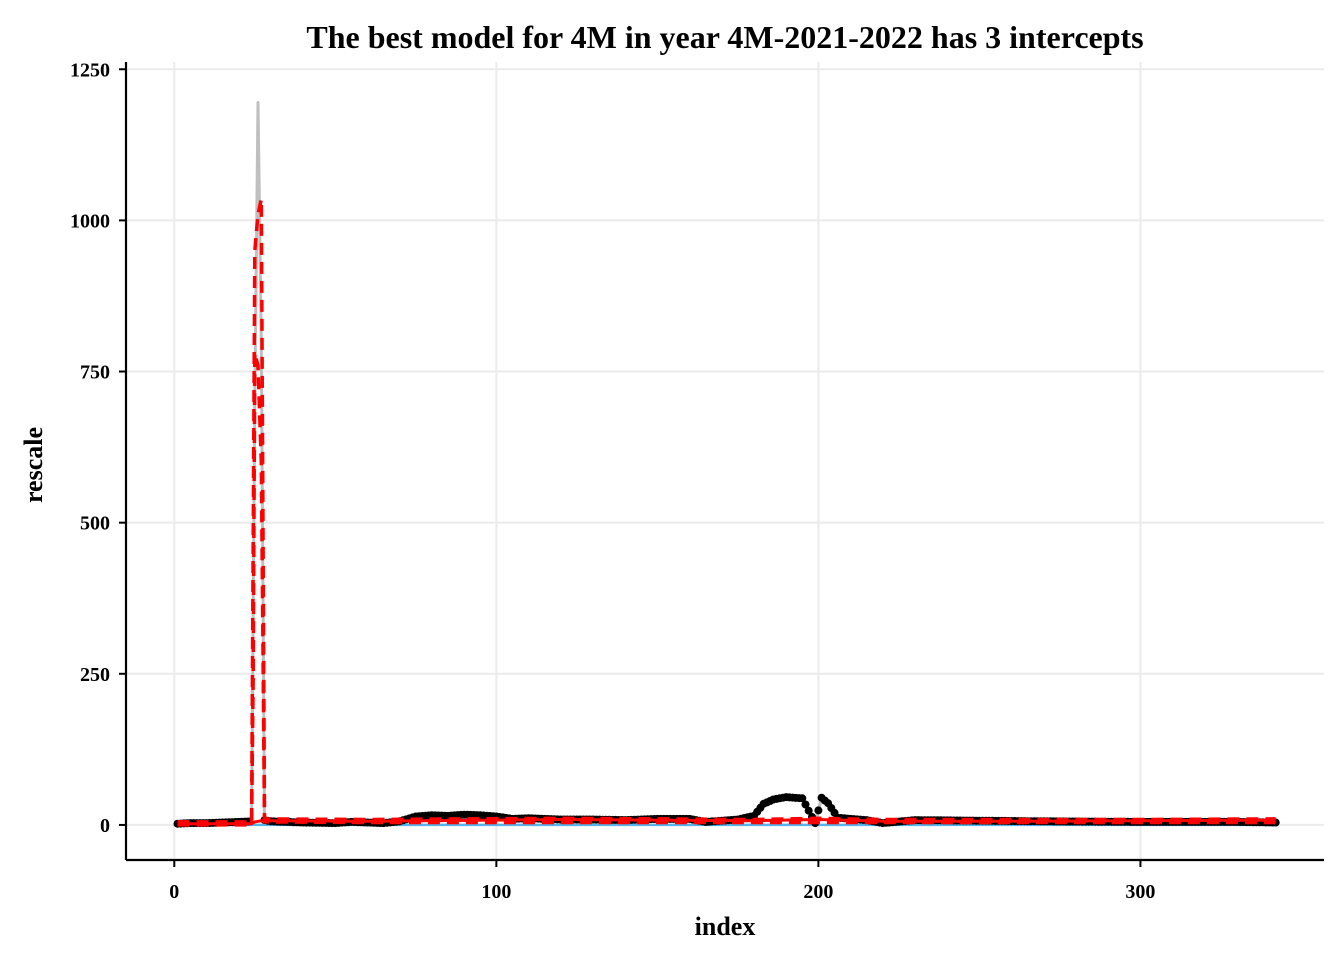 The image size is (1344, 960). Describe the element at coordinates (98, 448) in the screenshot. I see `y-ticks: 0 250 500 750 1000 1250` at that location.